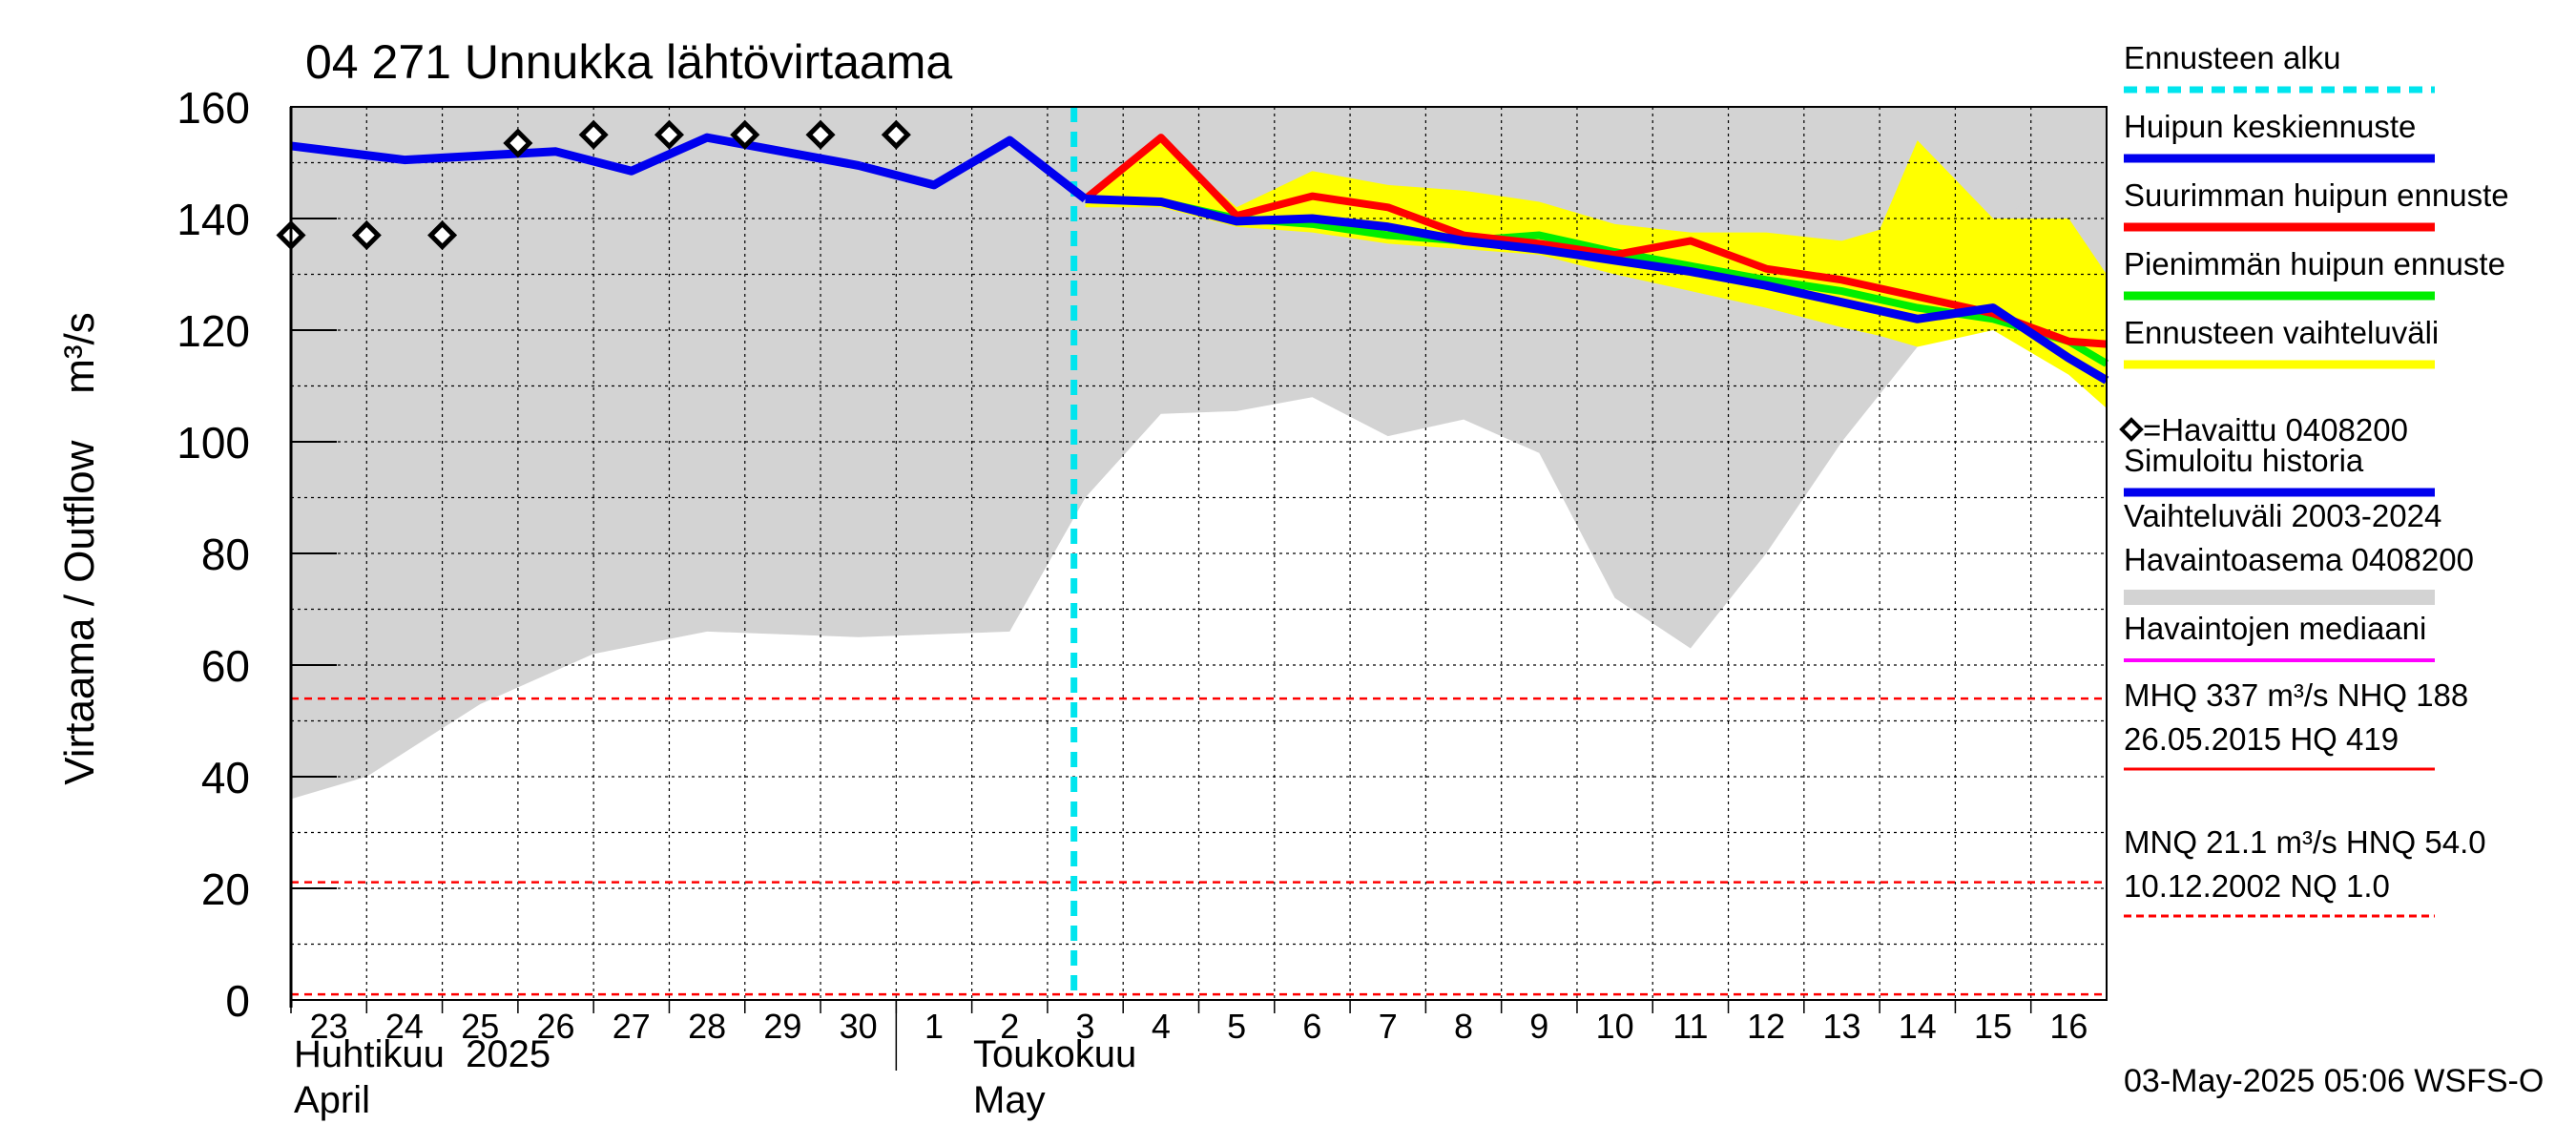  I want to click on x-tick-label: 10, so click(1615, 1026).